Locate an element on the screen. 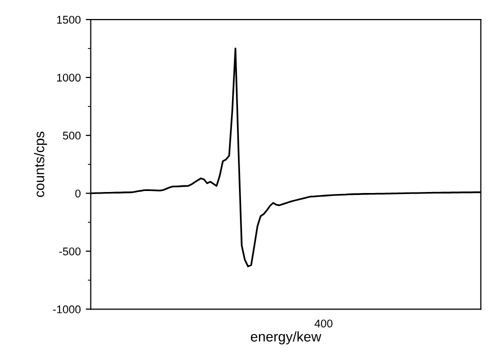  y-axis-title: counts/cps is located at coordinates (41, 164).